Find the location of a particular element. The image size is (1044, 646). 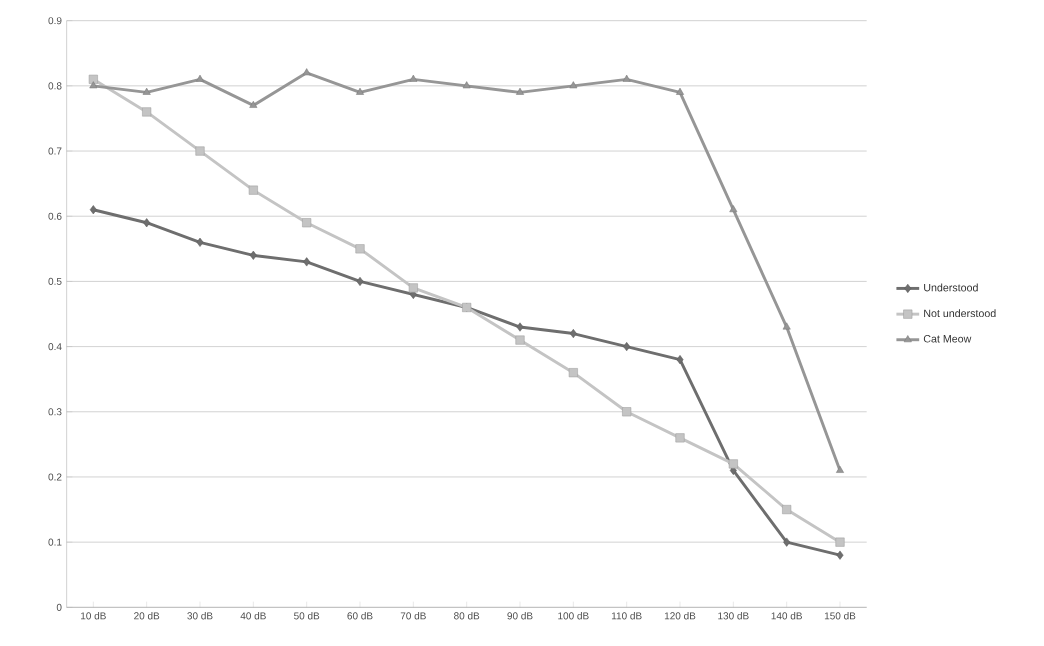

legend-label: Not understood is located at coordinates (960, 313).